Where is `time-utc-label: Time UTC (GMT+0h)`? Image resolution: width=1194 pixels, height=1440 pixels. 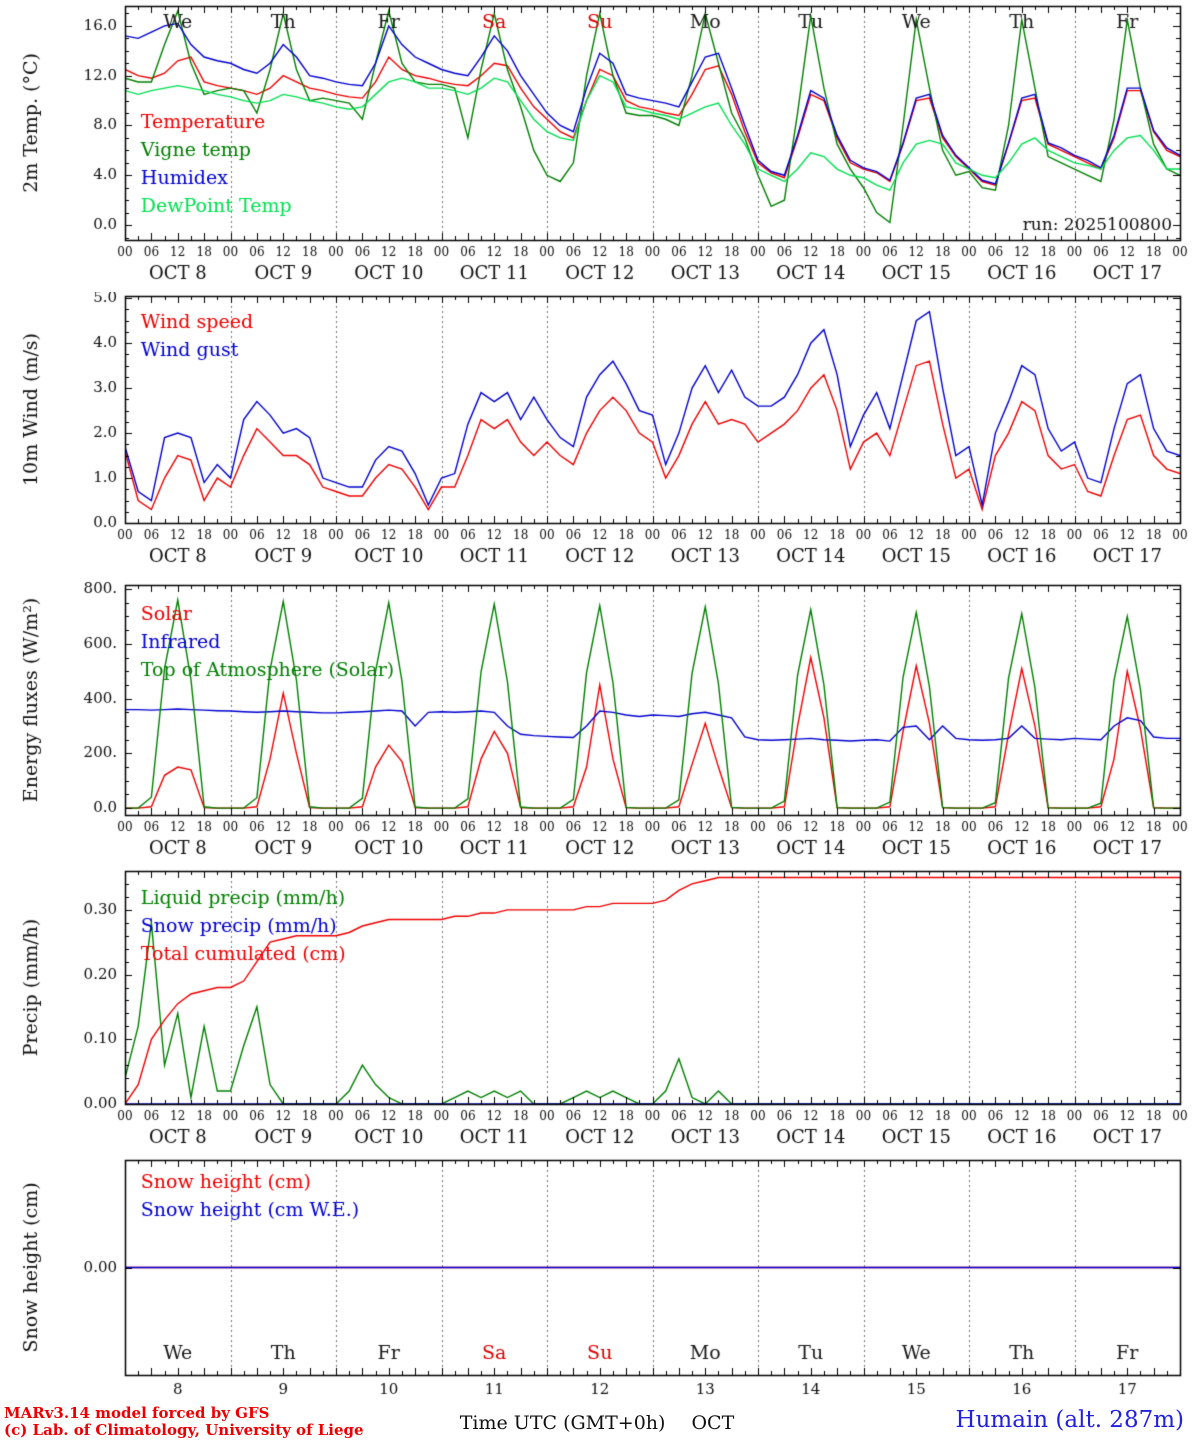
time-utc-label: Time UTC (GMT+0h) is located at coordinates (562, 1423).